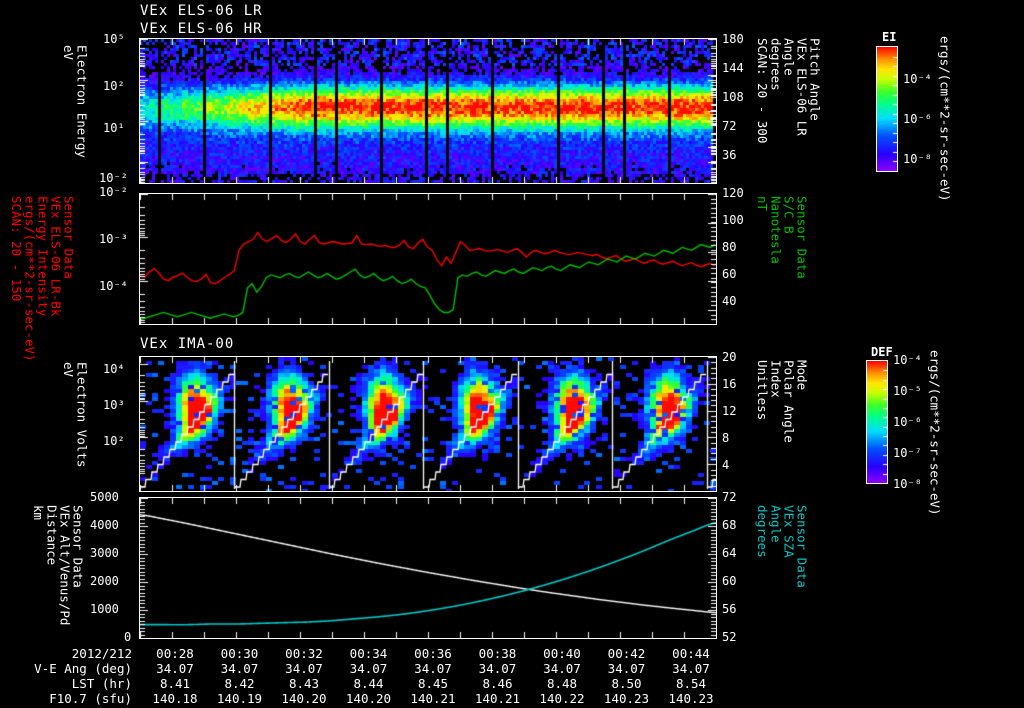 The height and width of the screenshot is (708, 1024). Describe the element at coordinates (58, 565) in the screenshot. I see `panel4-left-axis-label: Sensor Data VEx Alt/Venus/Pd Distance km` at that location.